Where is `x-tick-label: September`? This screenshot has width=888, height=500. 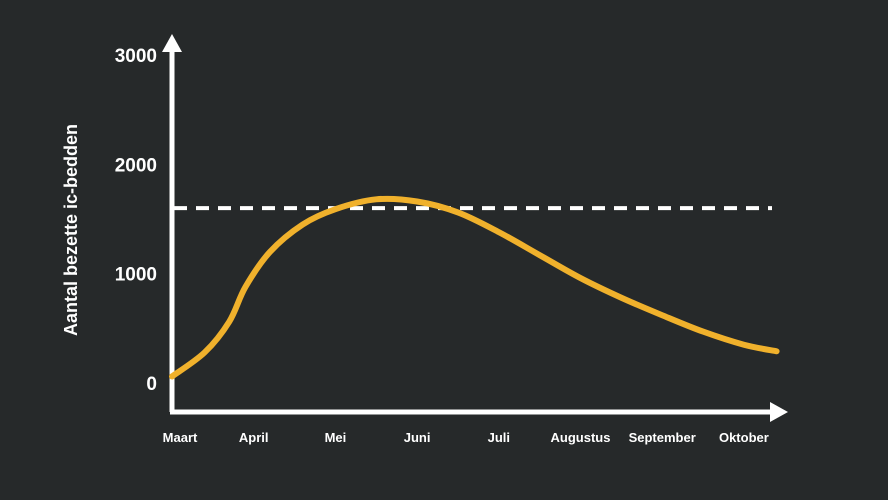
x-tick-label: September is located at coordinates (662, 437).